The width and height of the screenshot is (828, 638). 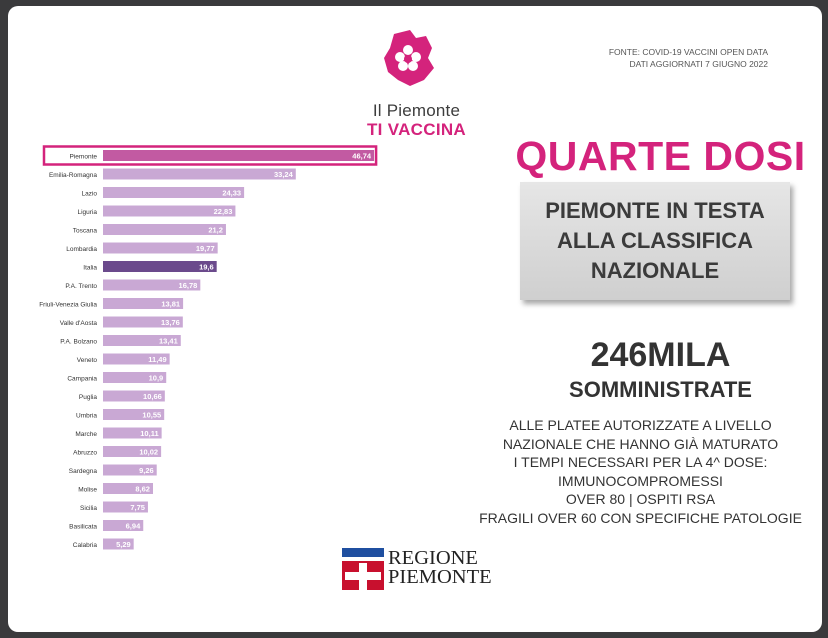 I want to click on bar-value-label: 13,41, so click(x=168, y=341).